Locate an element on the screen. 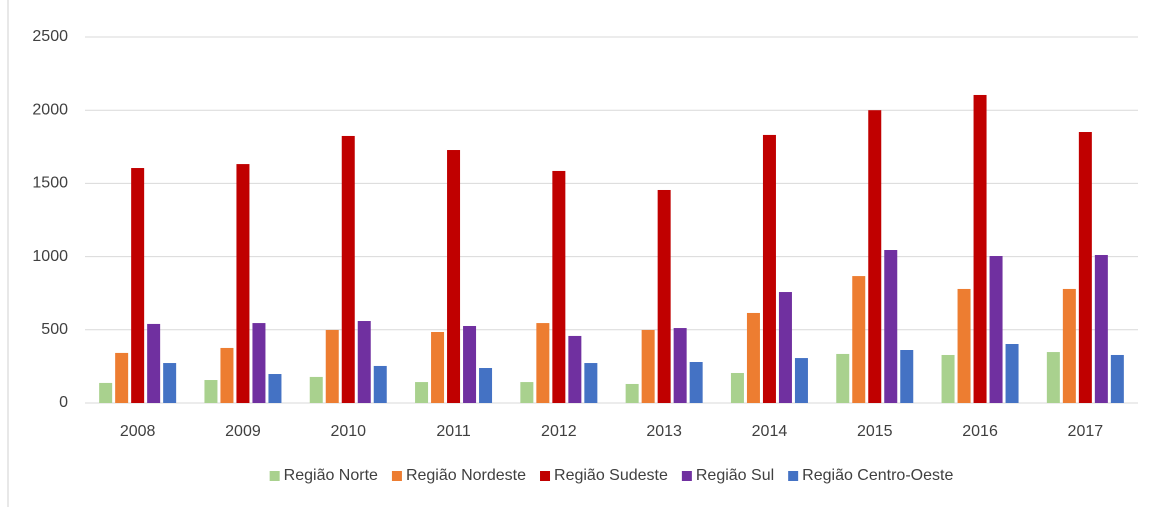 This screenshot has height=512, width=1154. y-tick-label: 500 is located at coordinates (54, 329).